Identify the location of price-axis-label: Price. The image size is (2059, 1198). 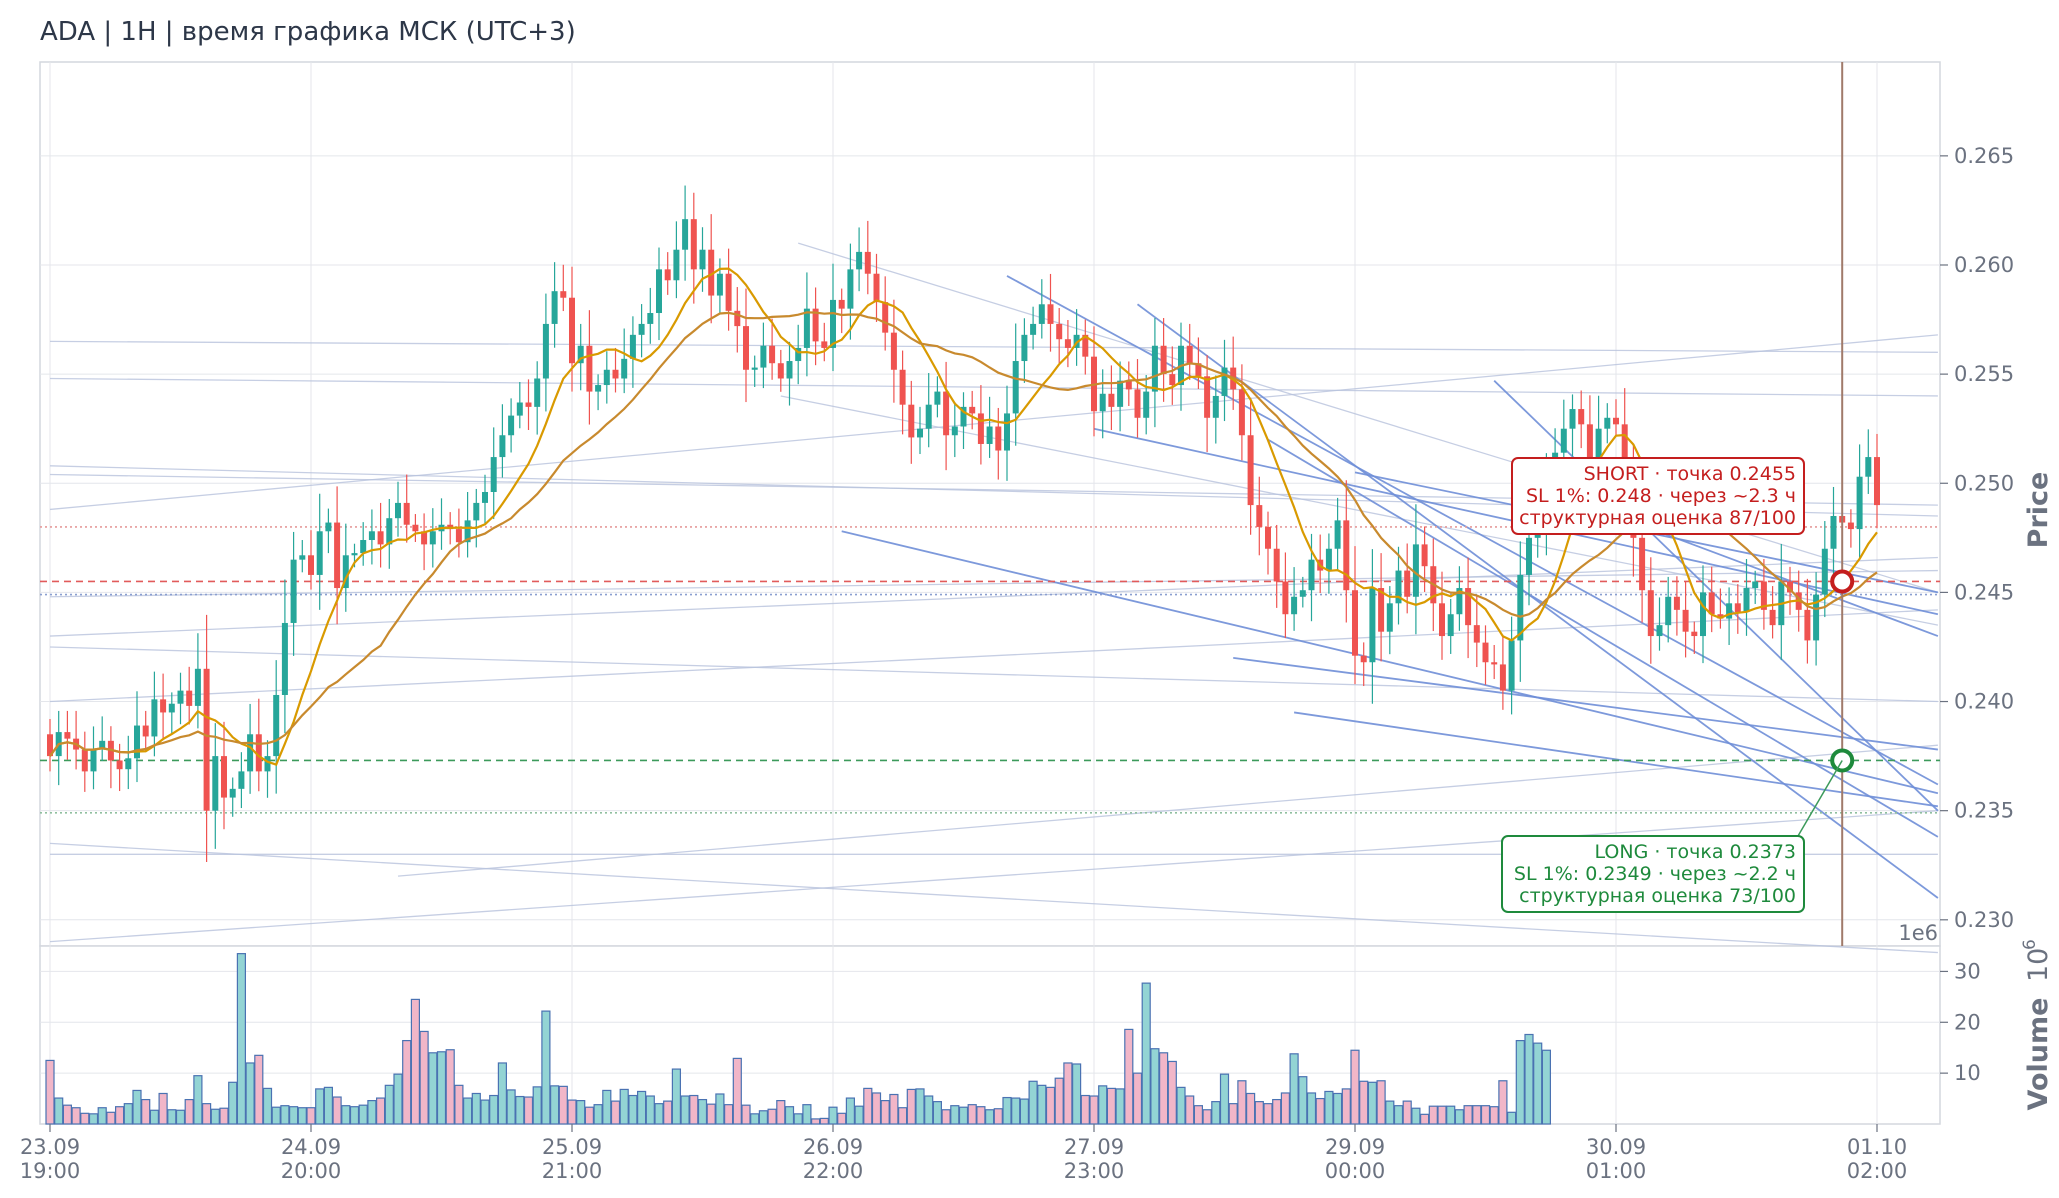
(2038, 510).